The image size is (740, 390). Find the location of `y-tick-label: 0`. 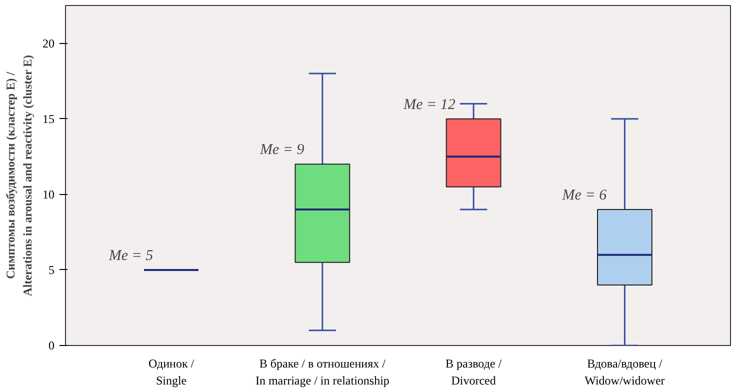

y-tick-label: 0 is located at coordinates (51, 345).